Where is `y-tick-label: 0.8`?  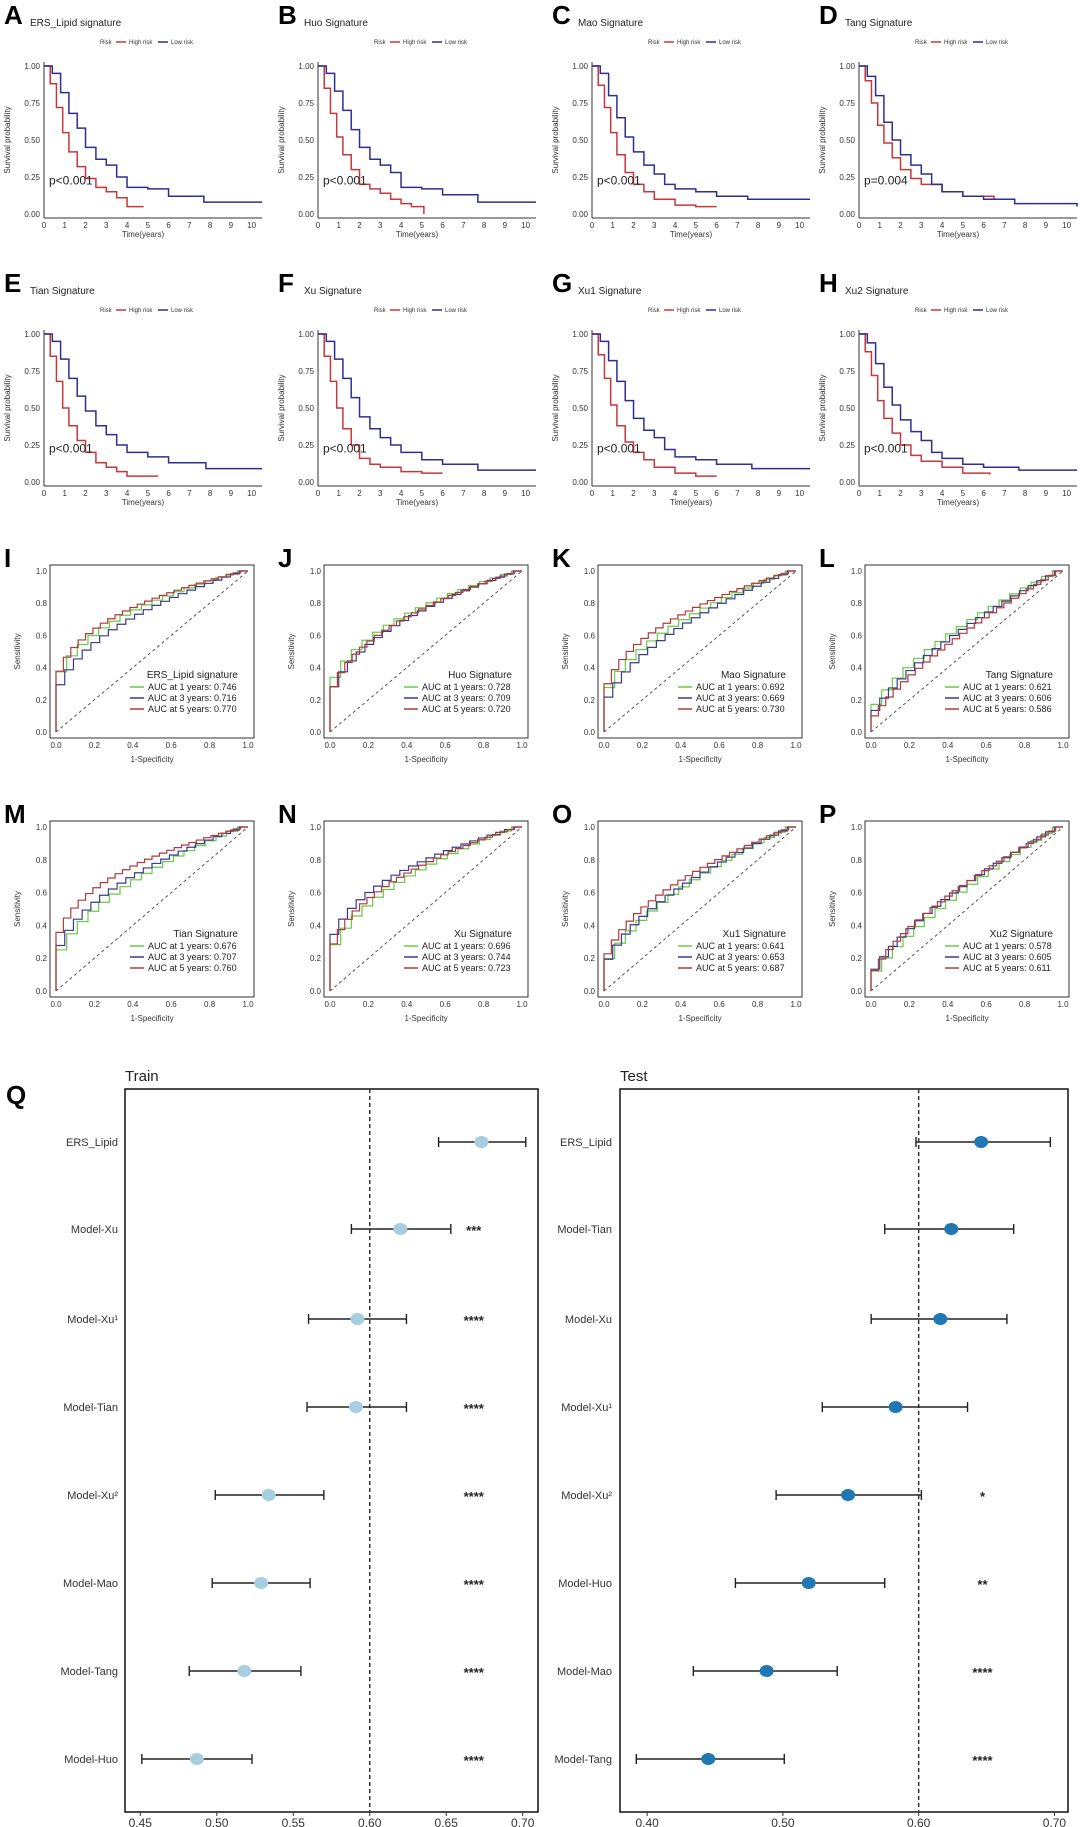 y-tick-label: 0.8 is located at coordinates (590, 603).